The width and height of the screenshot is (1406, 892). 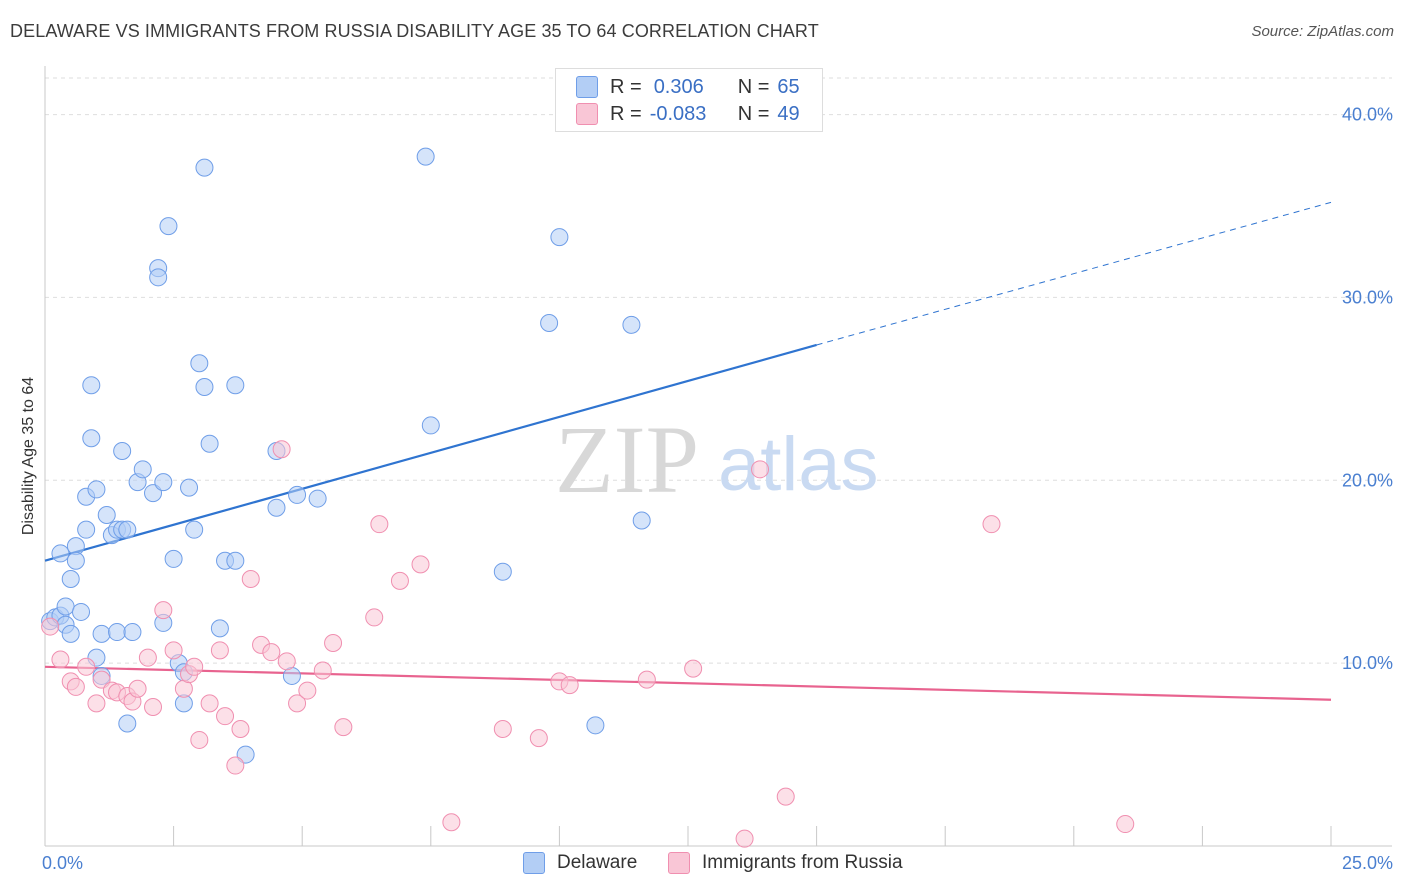 What do you see at coordinates (788, 86) in the screenshot?
I see `legend-n-value: 65` at bounding box center [788, 86].